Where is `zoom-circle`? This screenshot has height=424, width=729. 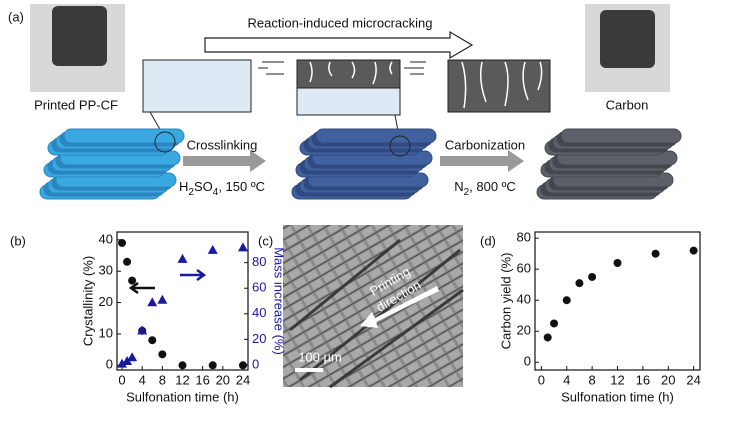 zoom-circle is located at coordinates (400, 146).